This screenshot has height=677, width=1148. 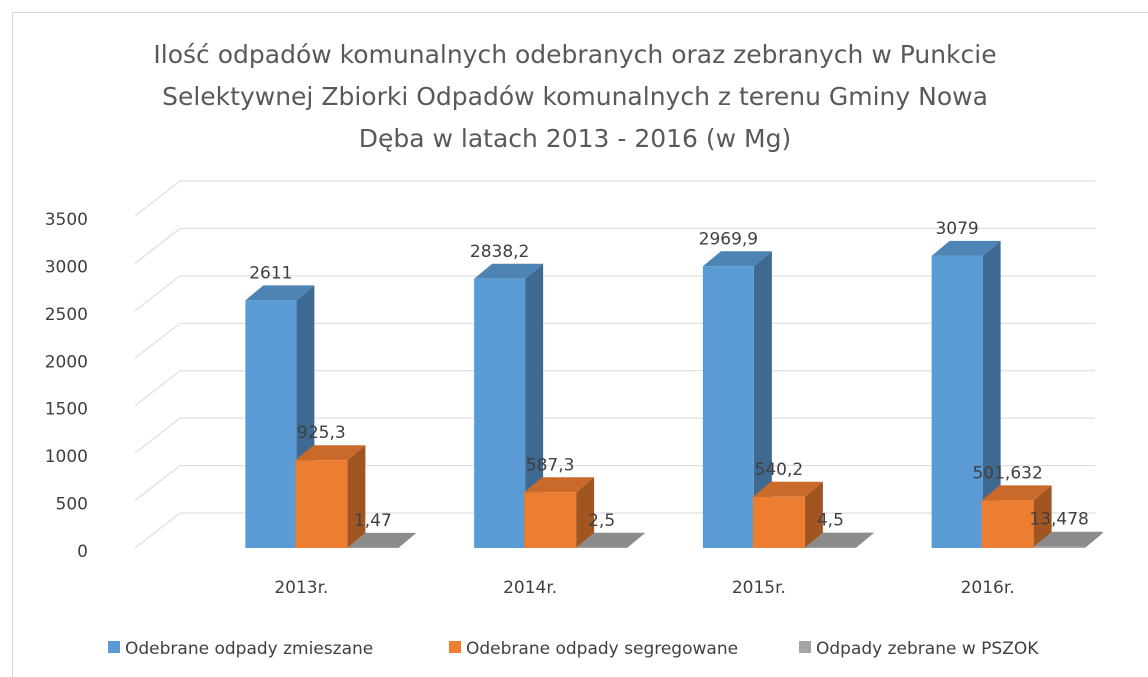 I want to click on legend-label: Odebrane odpady zmieszane, so click(x=249, y=649).